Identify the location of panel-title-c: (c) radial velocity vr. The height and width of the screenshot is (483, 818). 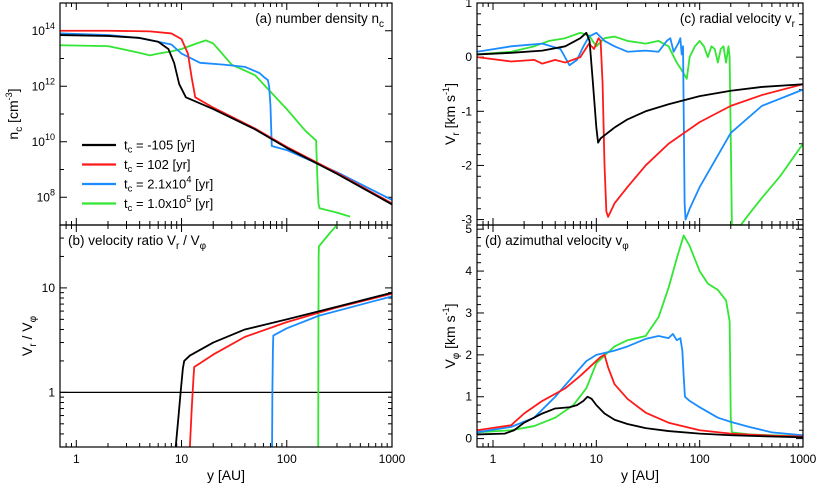
(738, 20).